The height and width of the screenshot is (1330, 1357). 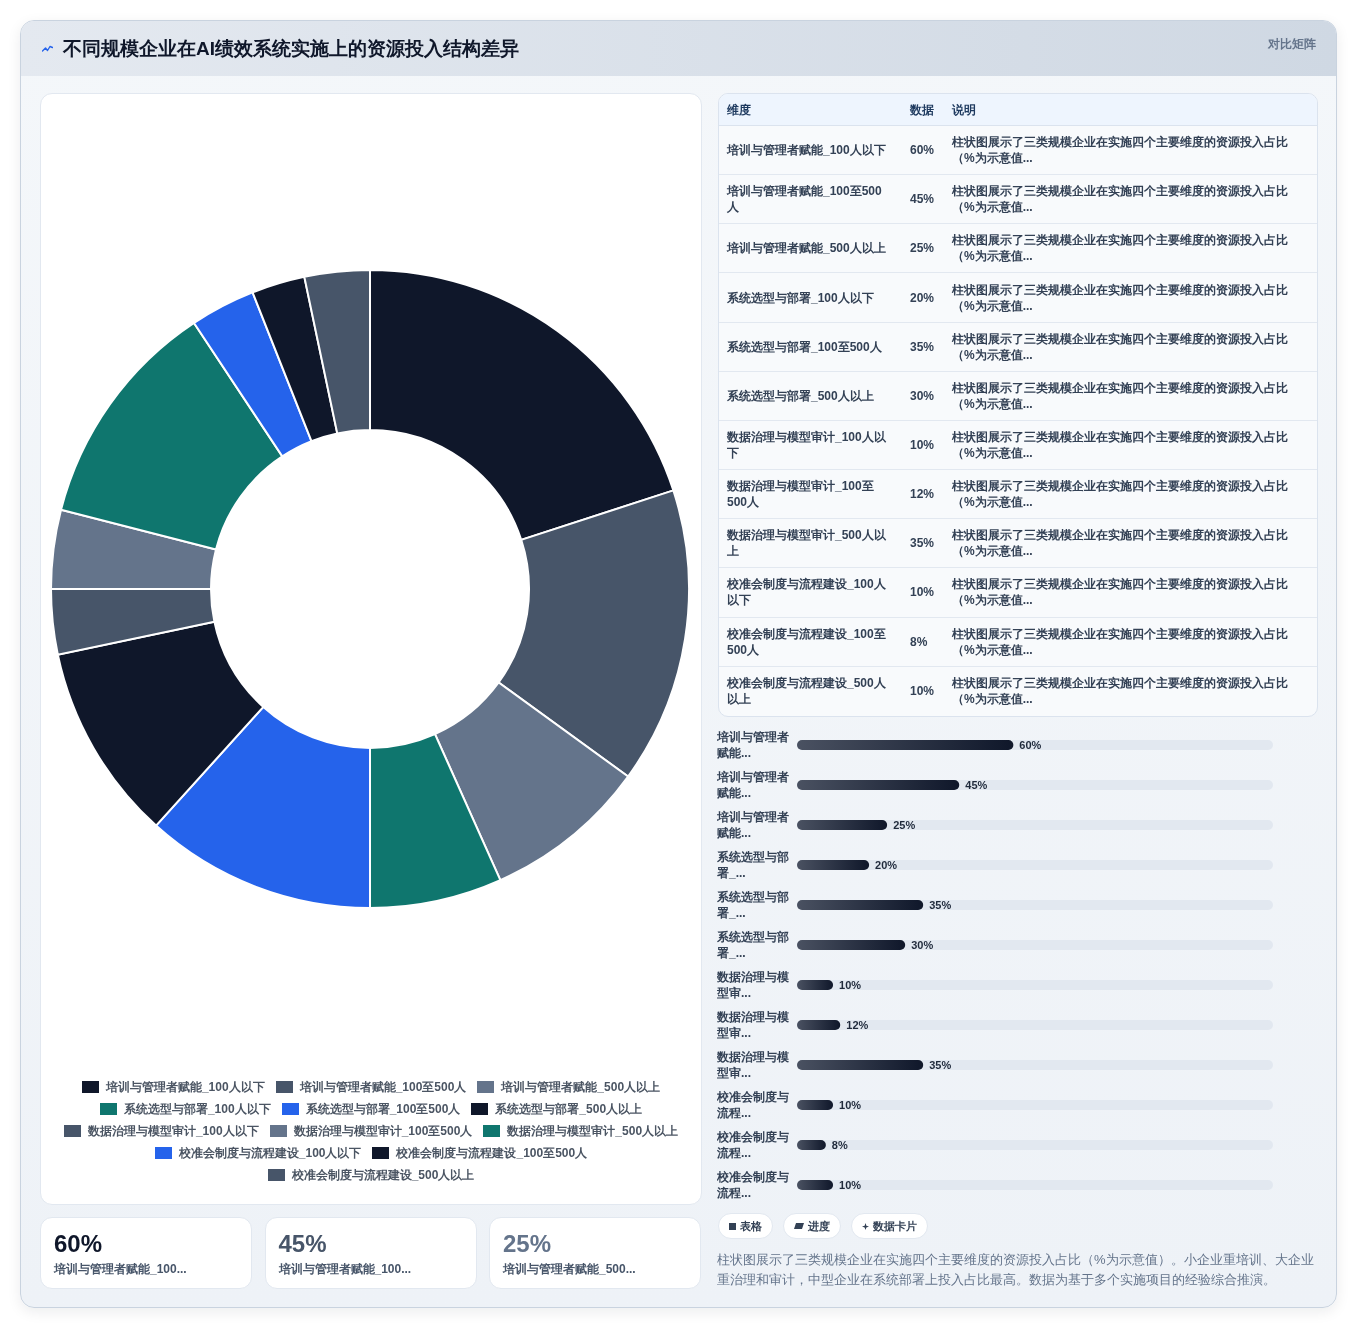 I want to click on data-label: 25%, so click(x=904, y=825).